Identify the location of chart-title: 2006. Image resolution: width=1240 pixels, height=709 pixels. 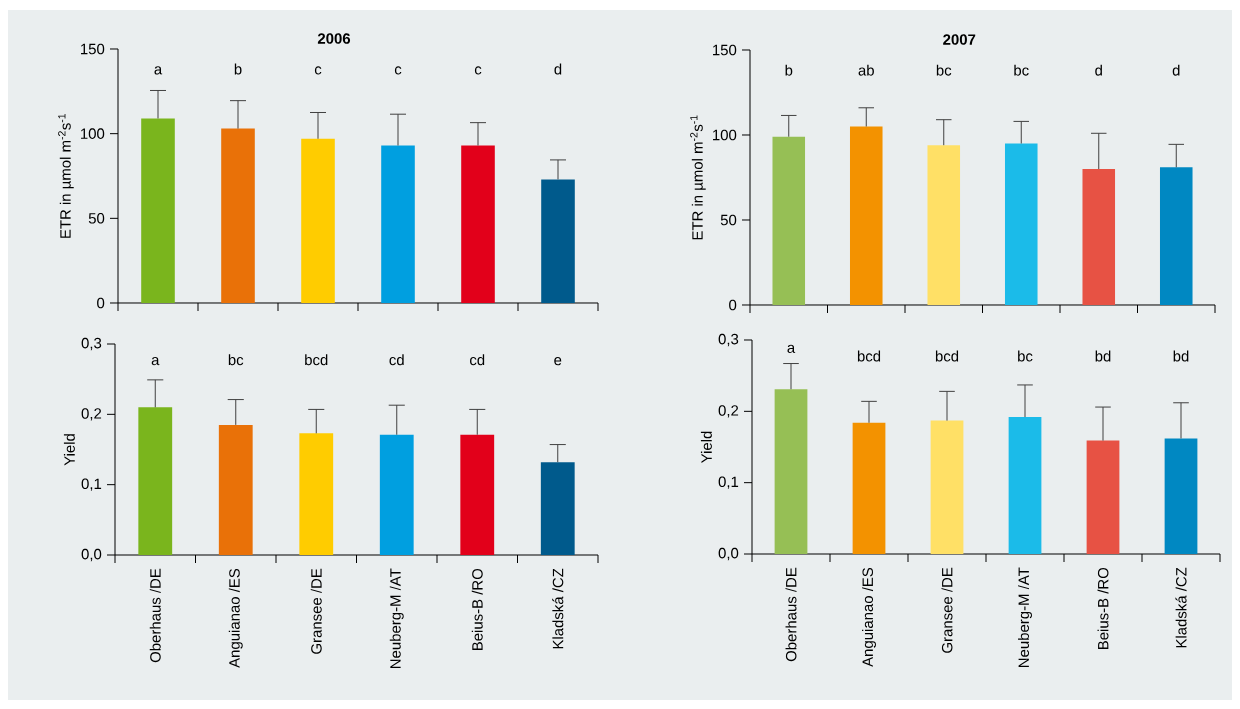
(334, 38).